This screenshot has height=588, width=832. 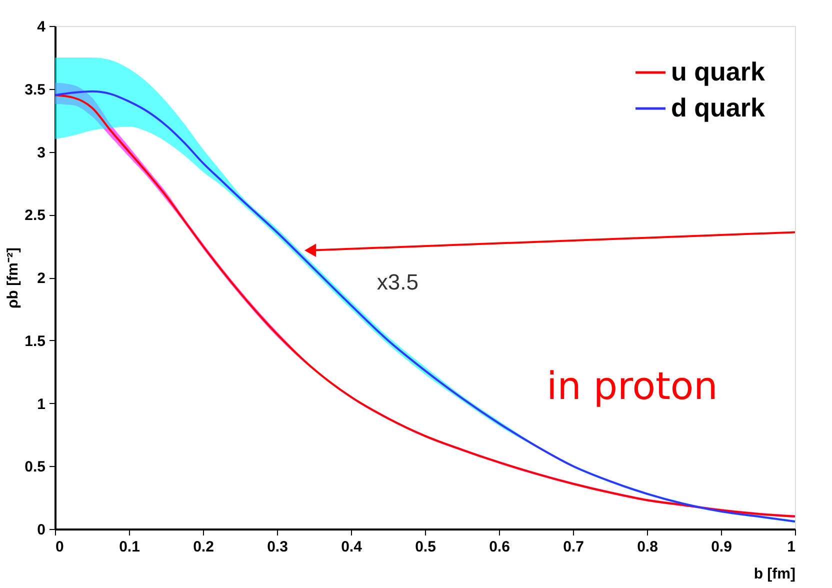 What do you see at coordinates (13, 278) in the screenshot?
I see `y-axis-title: ρb [fm⁻²]` at bounding box center [13, 278].